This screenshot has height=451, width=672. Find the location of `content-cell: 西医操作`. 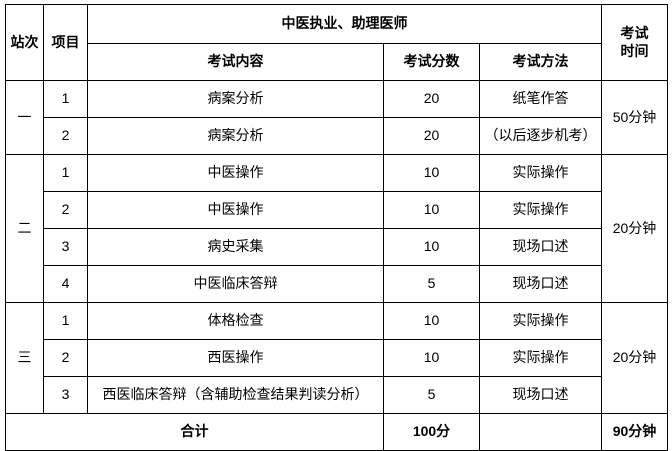

content-cell: 西医操作 is located at coordinates (235, 358).